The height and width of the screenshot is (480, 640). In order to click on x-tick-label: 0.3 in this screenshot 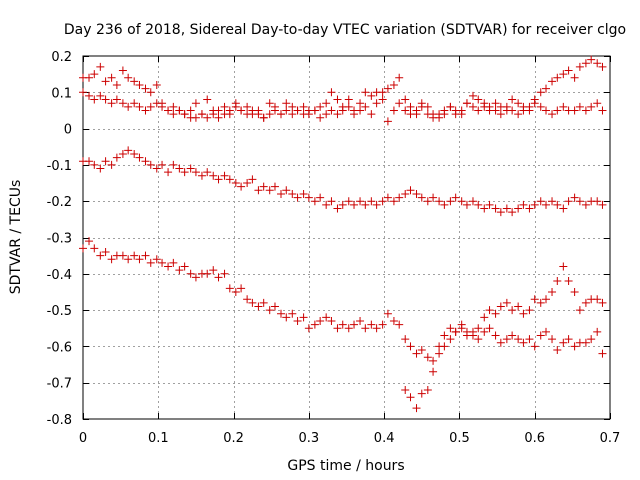, I will do `click(309, 438)`.